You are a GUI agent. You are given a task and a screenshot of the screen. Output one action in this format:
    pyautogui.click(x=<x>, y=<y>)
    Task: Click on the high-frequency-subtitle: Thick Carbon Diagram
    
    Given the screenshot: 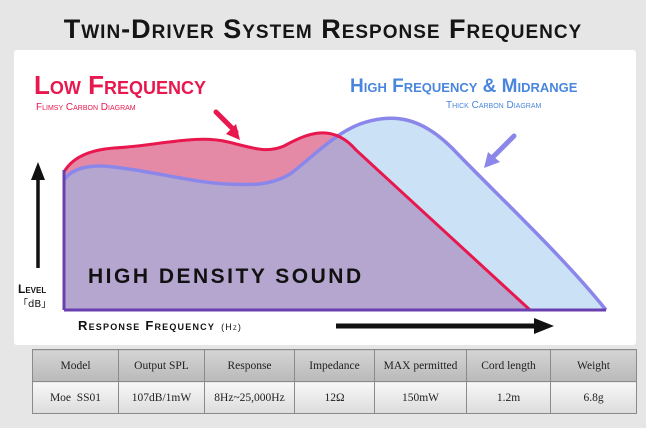 What is the action you would take?
    pyautogui.click(x=494, y=105)
    